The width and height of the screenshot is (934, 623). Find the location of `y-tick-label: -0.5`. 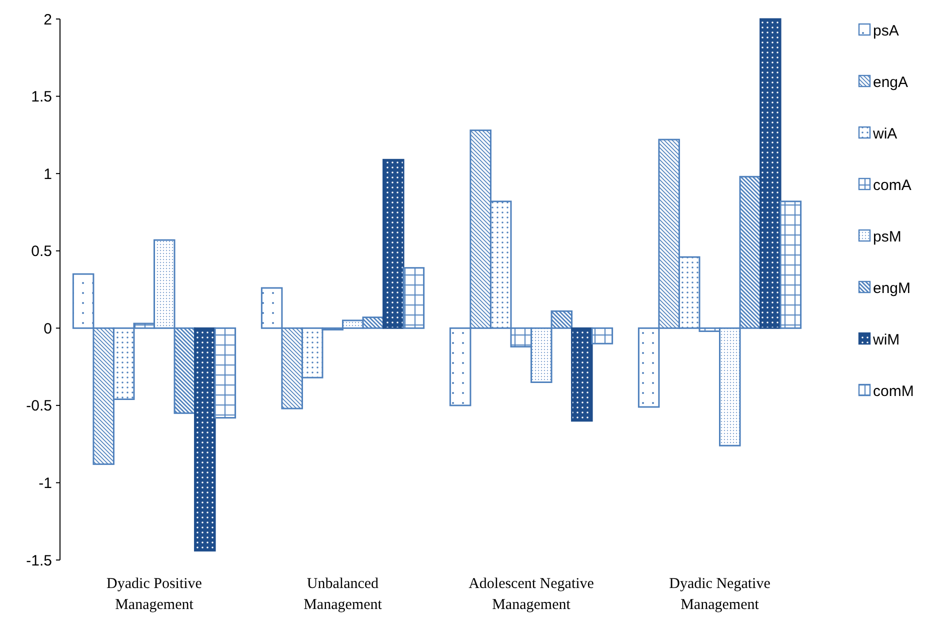

y-tick-label: -0.5 is located at coordinates (39, 406).